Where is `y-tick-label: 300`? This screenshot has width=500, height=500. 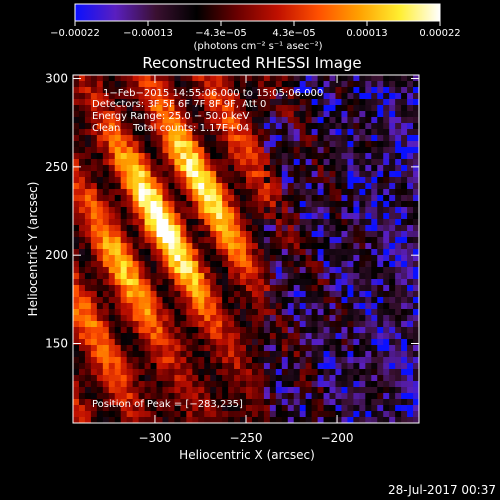 y-tick-label: 300 is located at coordinates (56, 79).